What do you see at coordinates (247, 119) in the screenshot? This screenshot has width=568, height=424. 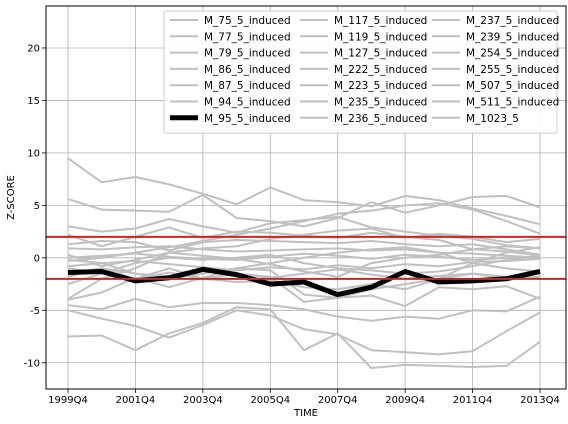 I see `legend-label: M_95_5_induced` at bounding box center [247, 119].